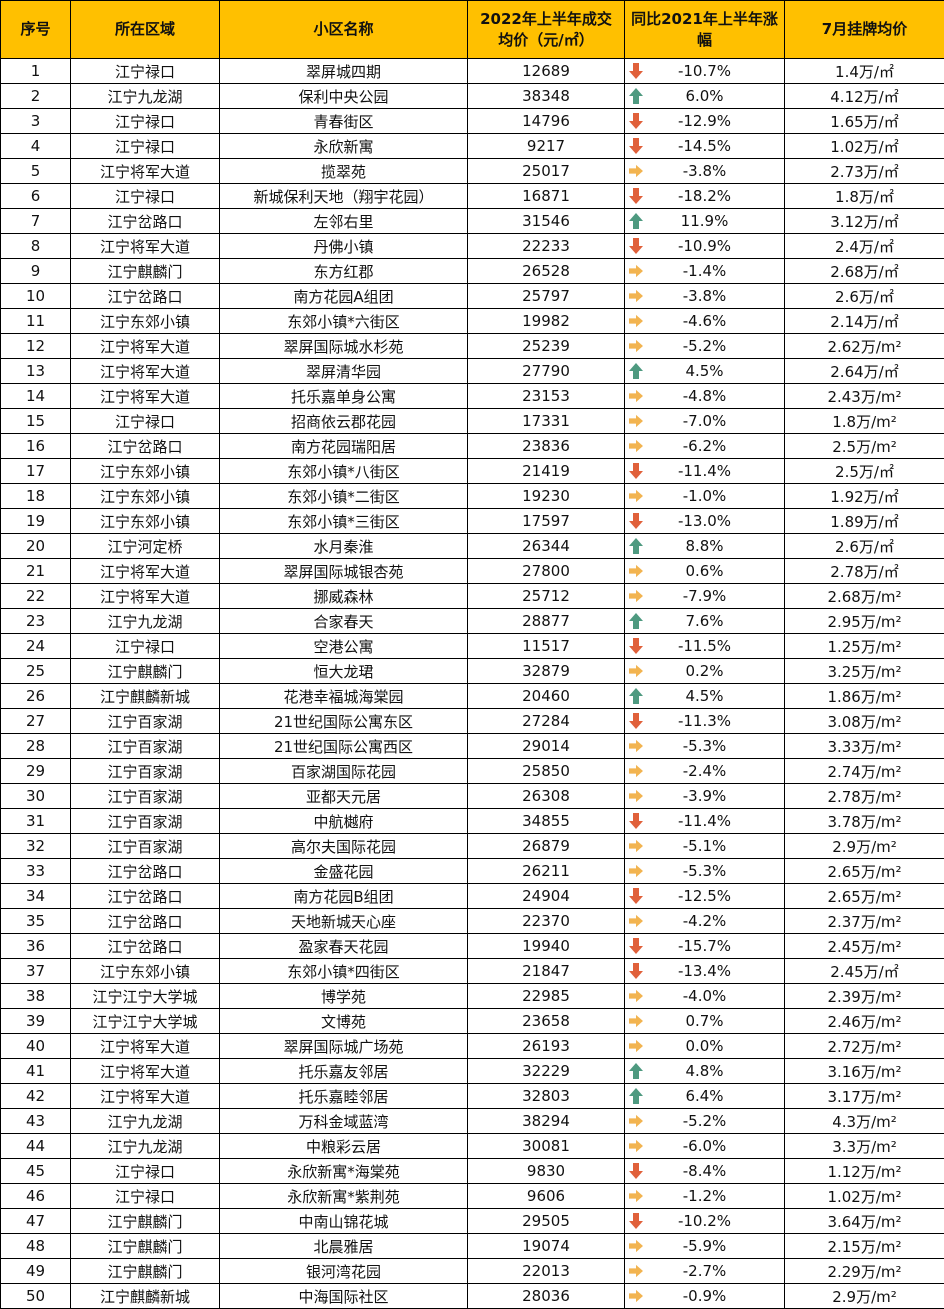 The image size is (944, 1309). I want to click on cell-listing-price: 1.8万/㎡, so click(864, 196).